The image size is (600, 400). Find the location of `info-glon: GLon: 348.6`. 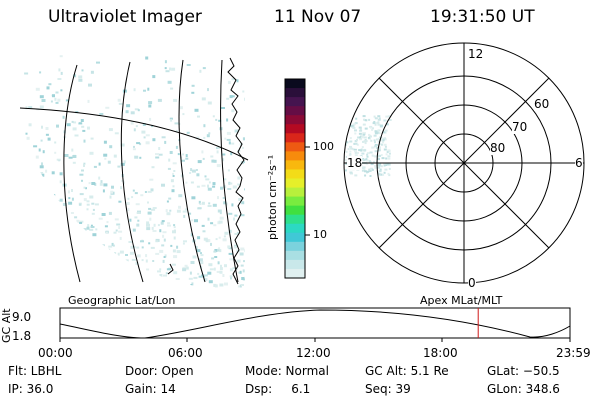

info-glon: GLon: 348.6 is located at coordinates (523, 389).